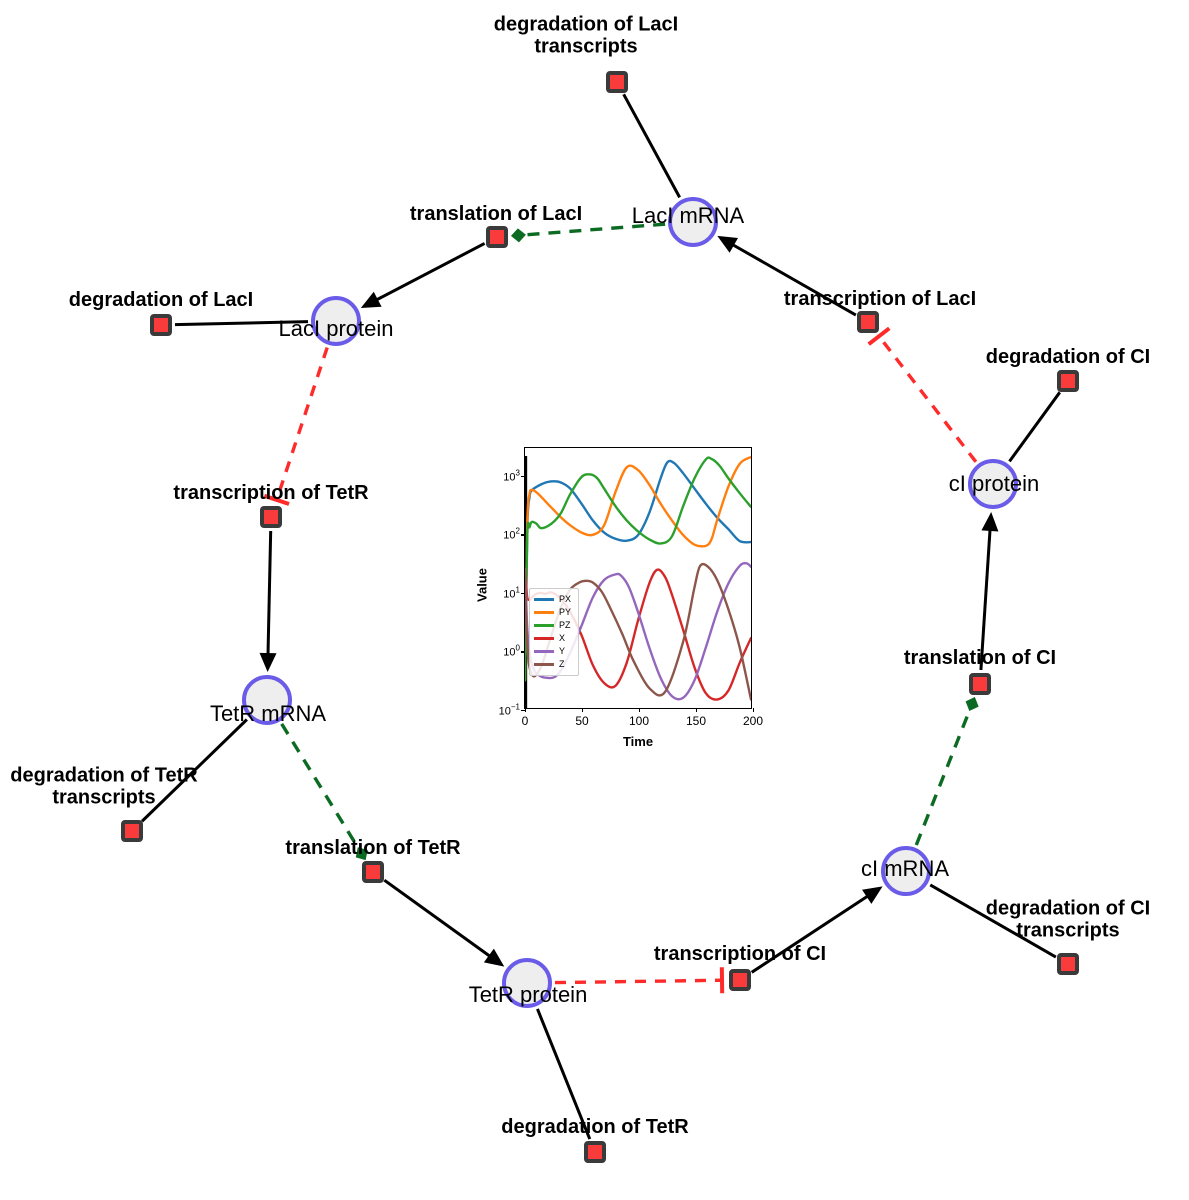 This screenshot has height=1200, width=1189. Describe the element at coordinates (565, 625) in the screenshot. I see `legend-label: PZ` at that location.